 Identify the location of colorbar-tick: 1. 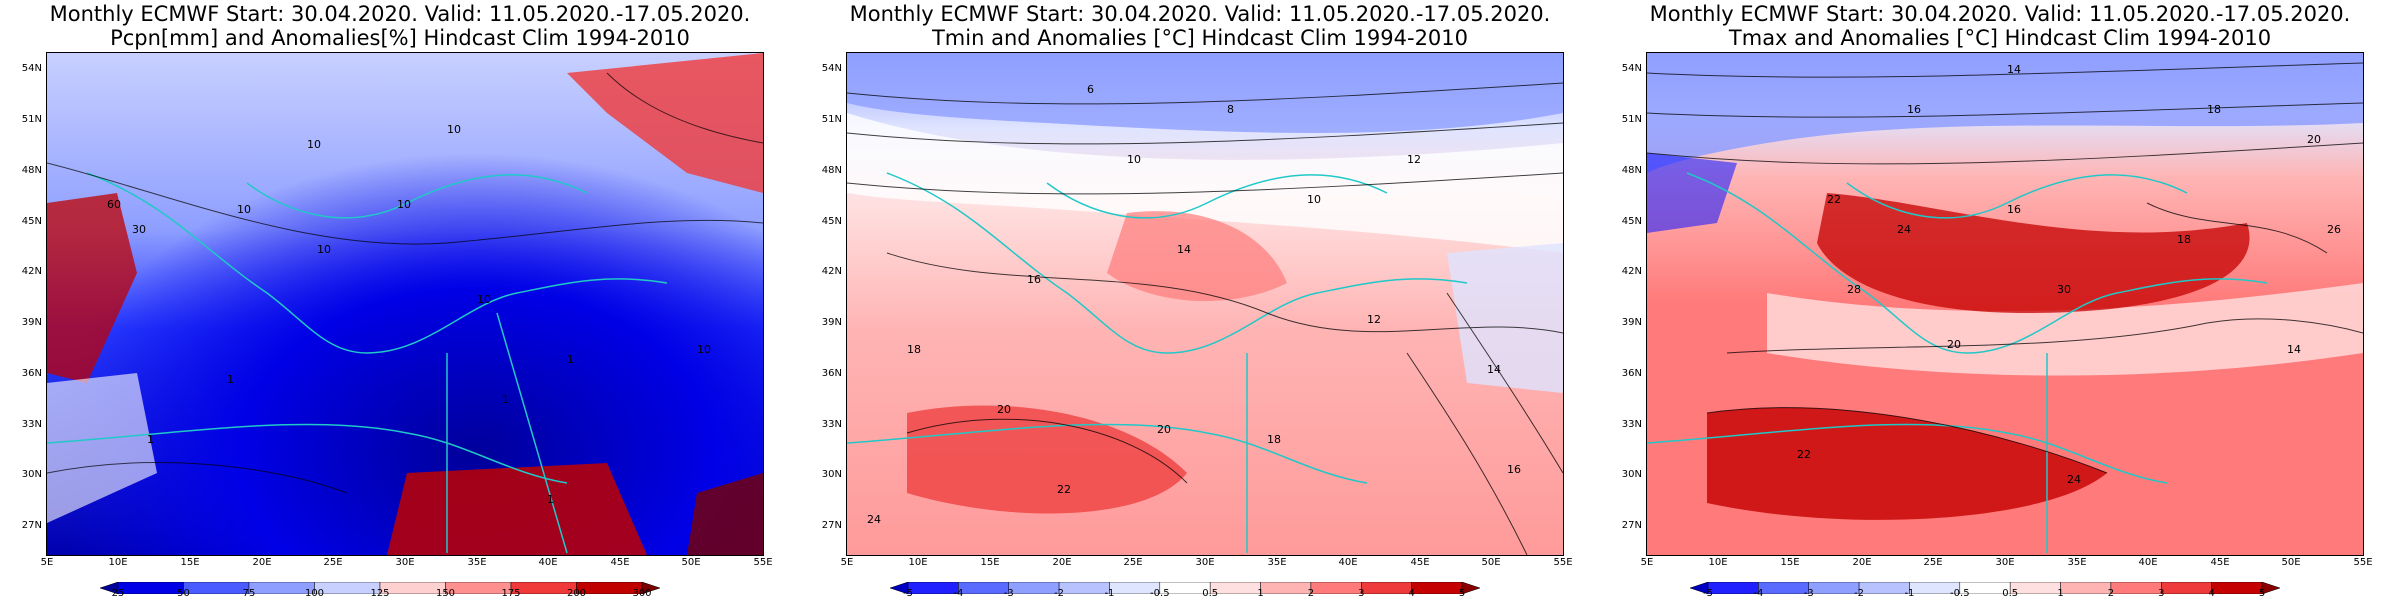
(1260, 593).